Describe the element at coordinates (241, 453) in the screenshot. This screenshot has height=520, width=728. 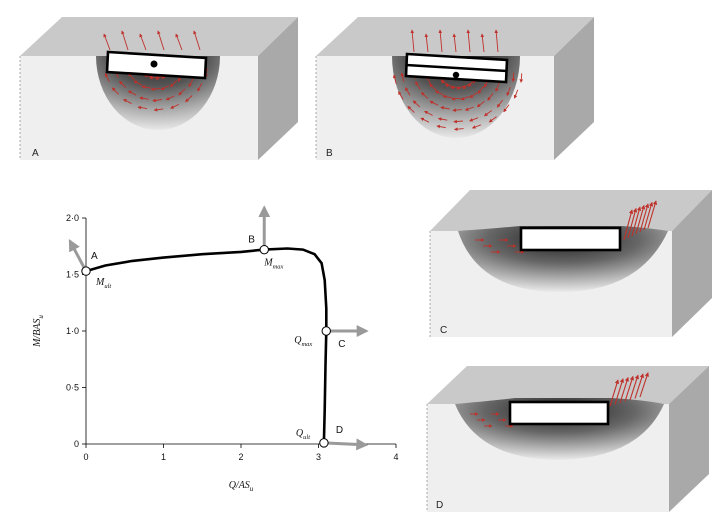
I see `x-ticks: 0 1 2 3 4` at that location.